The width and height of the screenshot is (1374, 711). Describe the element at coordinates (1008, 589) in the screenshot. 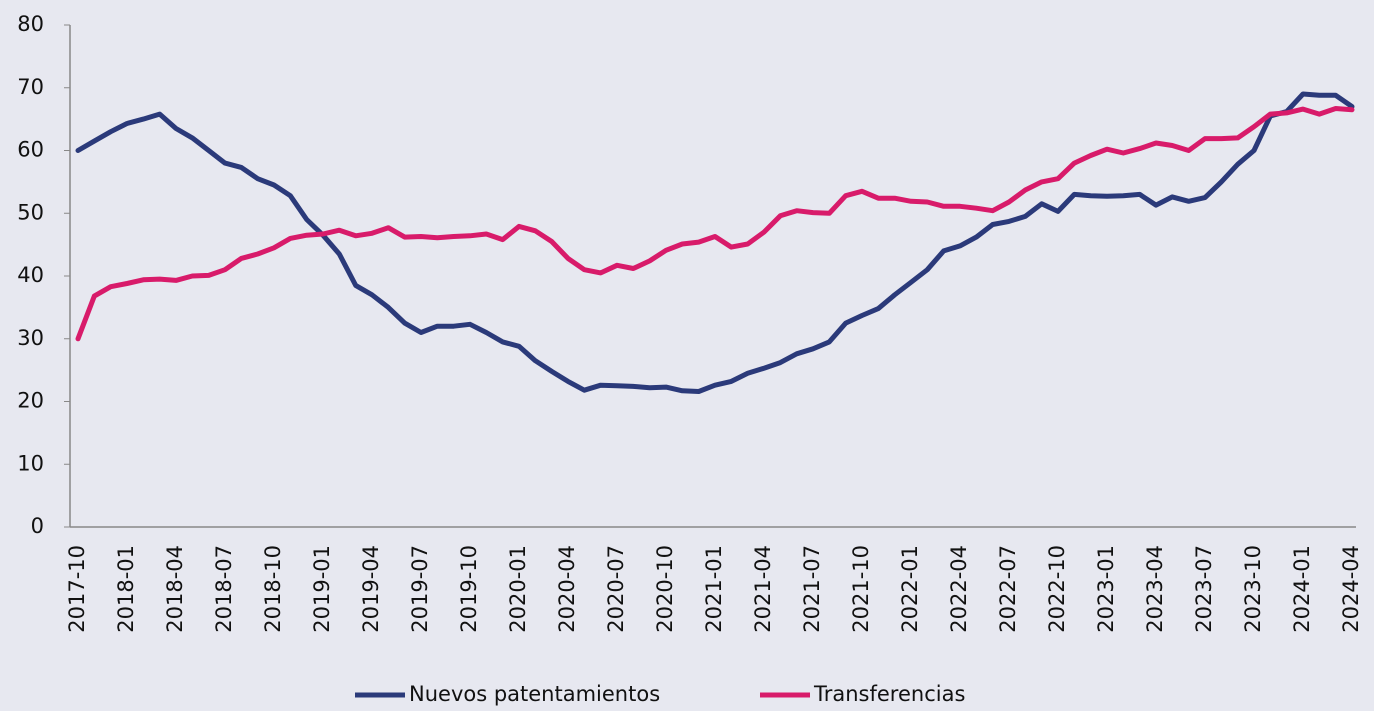

I see `x-tick-label: 2022-07` at that location.